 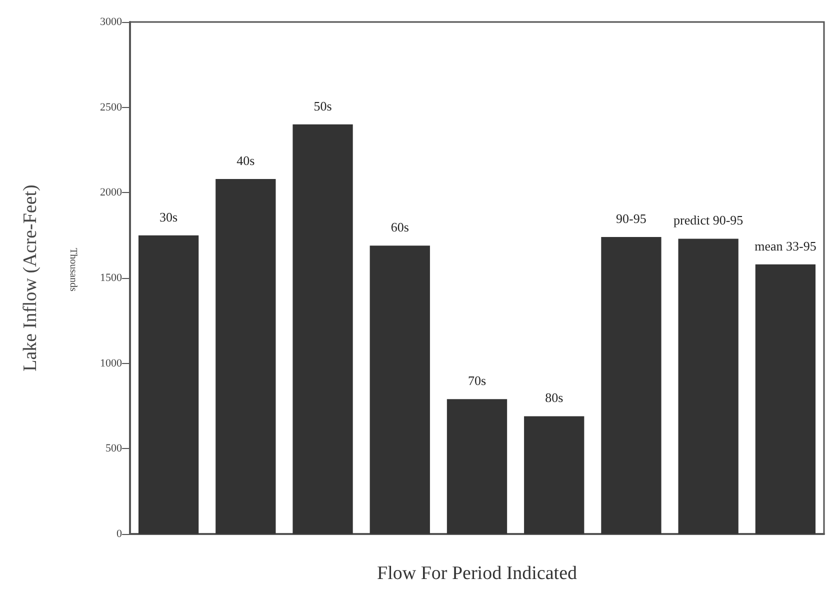 What do you see at coordinates (73, 270) in the screenshot?
I see `text: Thousands` at bounding box center [73, 270].